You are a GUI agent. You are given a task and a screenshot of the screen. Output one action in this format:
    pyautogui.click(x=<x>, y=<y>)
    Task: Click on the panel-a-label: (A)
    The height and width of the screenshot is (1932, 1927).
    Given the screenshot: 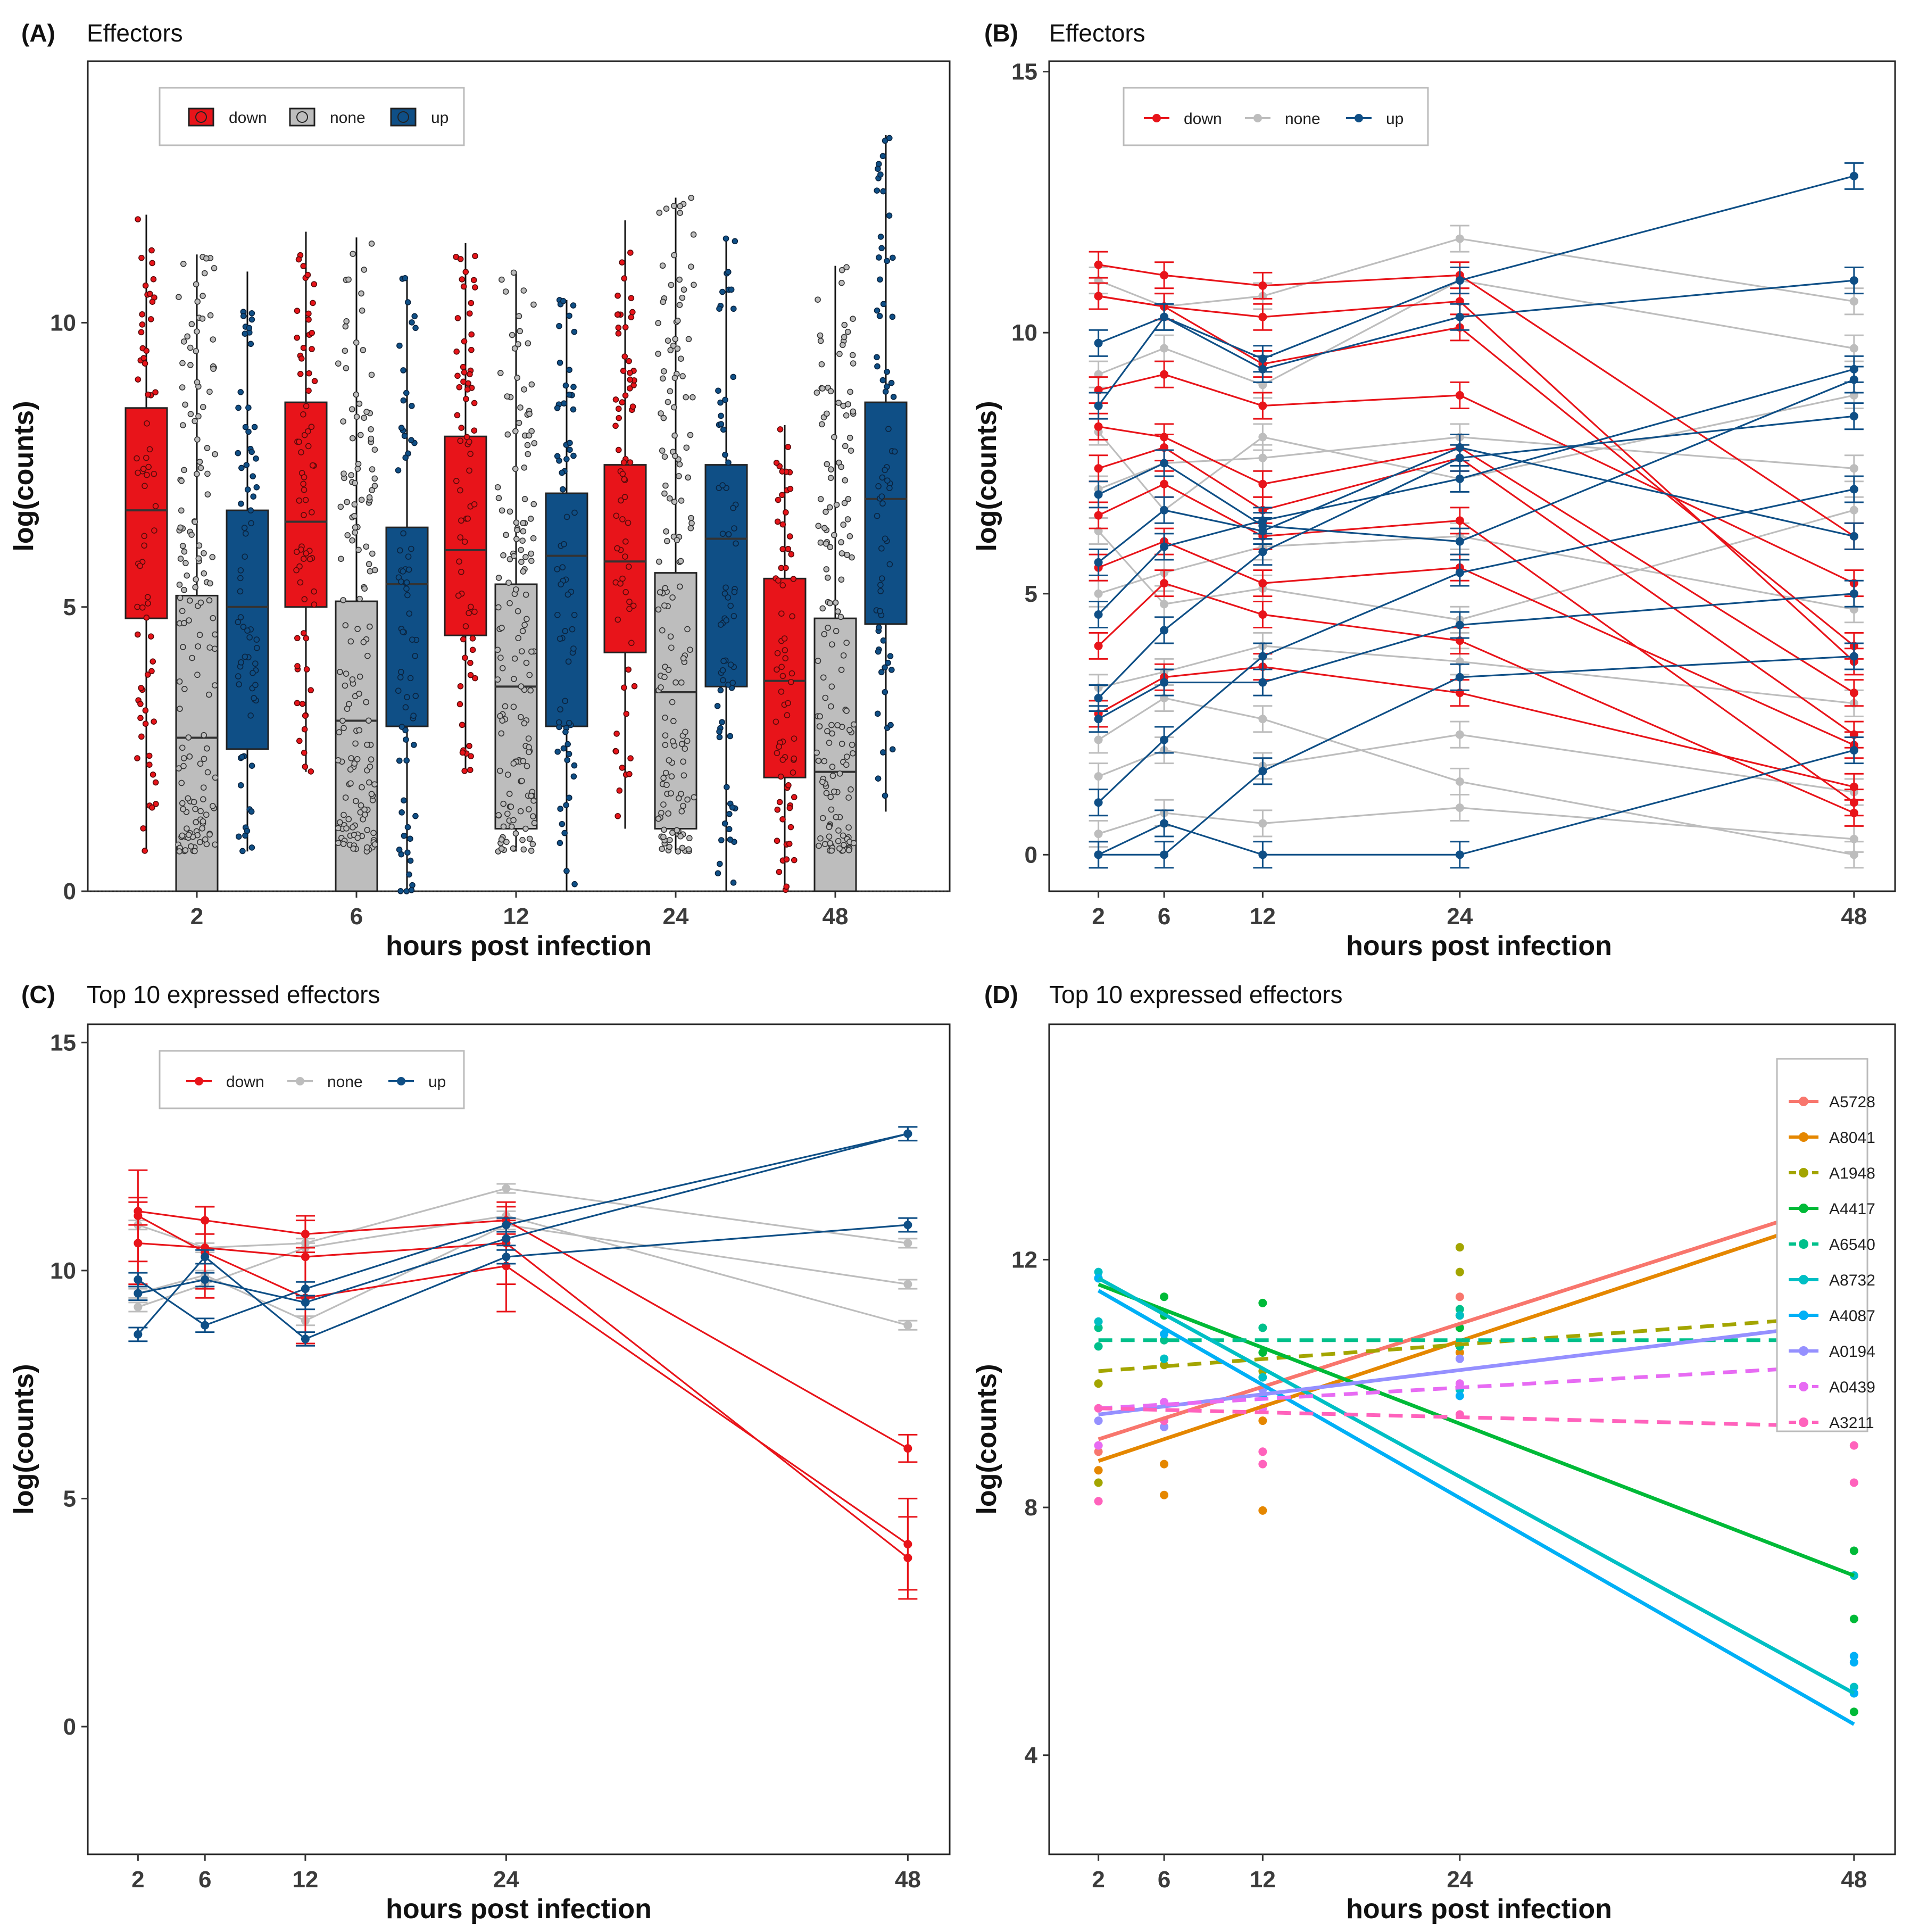 What is the action you would take?
    pyautogui.click(x=38, y=33)
    